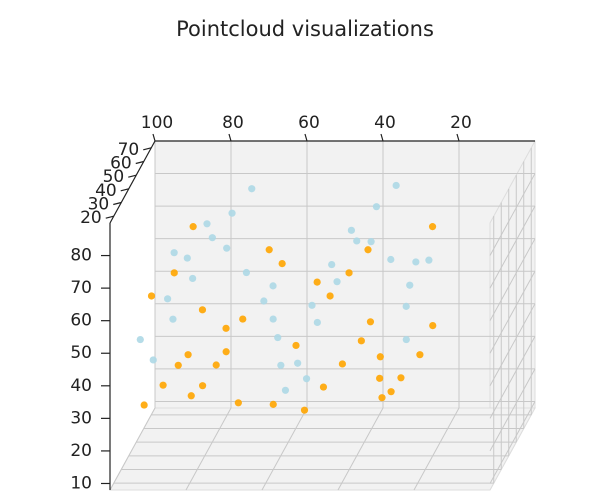  Describe the element at coordinates (81, 386) in the screenshot. I see `z-tick-label: 40` at that location.